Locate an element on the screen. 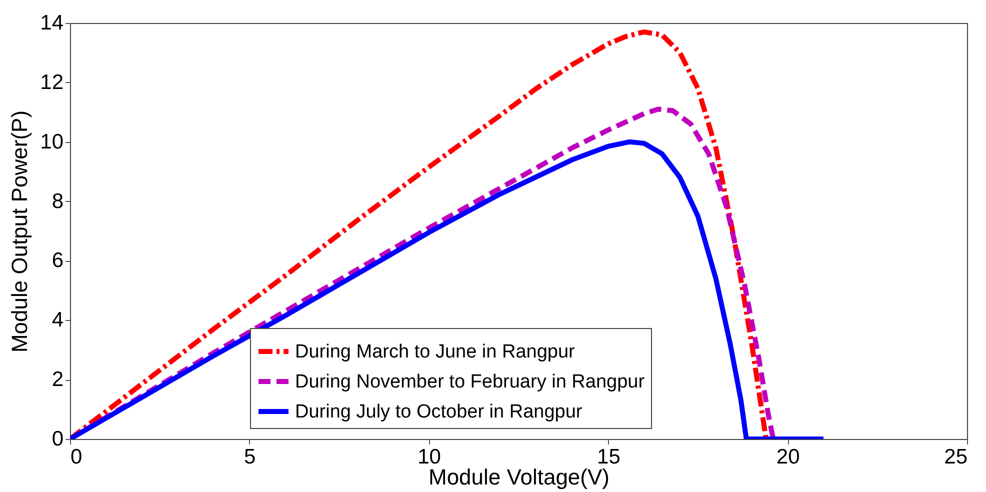  y-tick-label: 6 is located at coordinates (58, 260).